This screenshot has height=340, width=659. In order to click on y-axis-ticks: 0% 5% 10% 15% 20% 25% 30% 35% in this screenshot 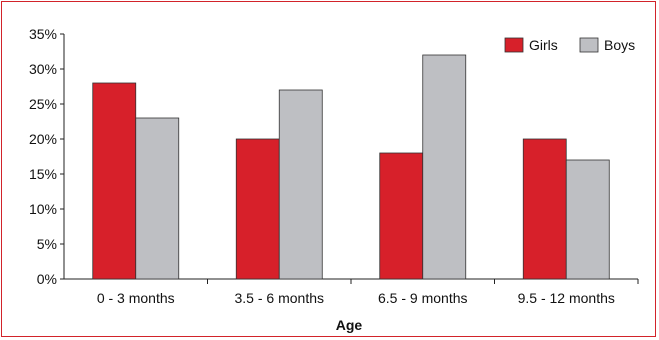, I will do `click(46, 156)`.